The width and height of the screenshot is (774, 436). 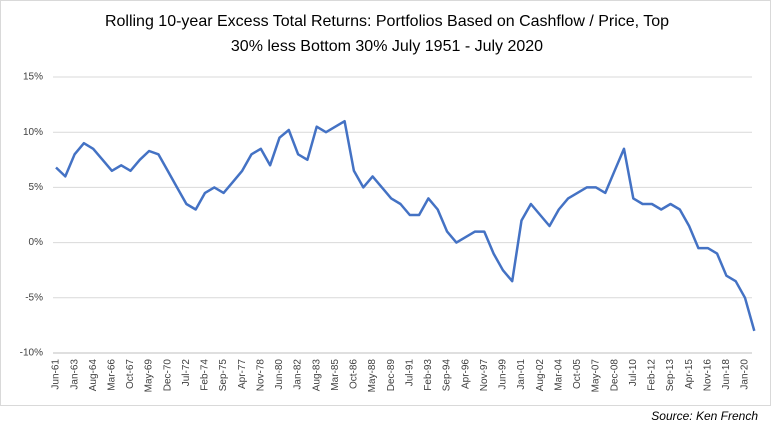 What do you see at coordinates (540, 375) in the screenshot?
I see `x-tick-label: Aug-02` at bounding box center [540, 375].